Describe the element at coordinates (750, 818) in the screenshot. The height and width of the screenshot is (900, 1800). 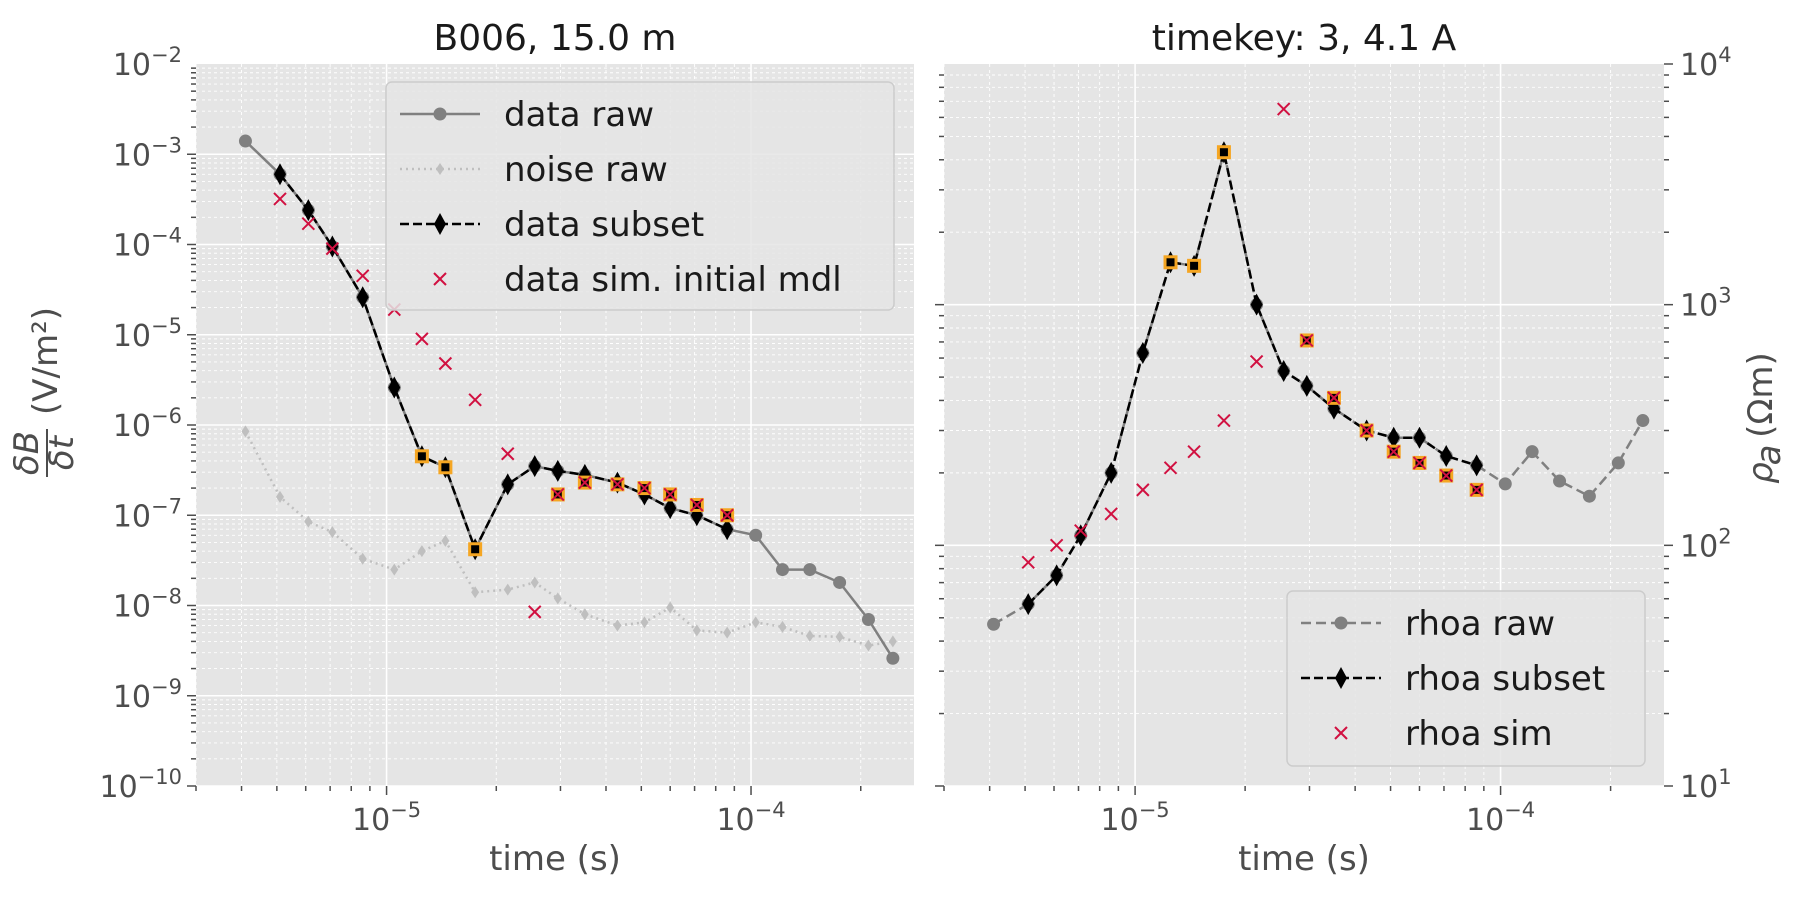
I see `x-tick-label: 10⁻⁴` at that location.